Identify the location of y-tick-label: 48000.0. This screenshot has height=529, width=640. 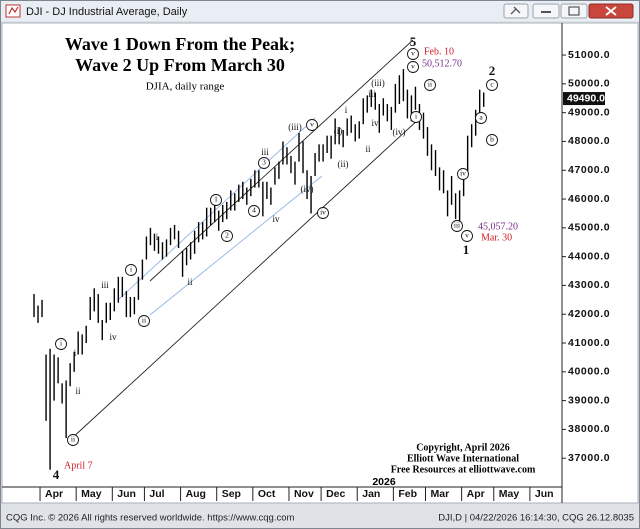
(589, 141).